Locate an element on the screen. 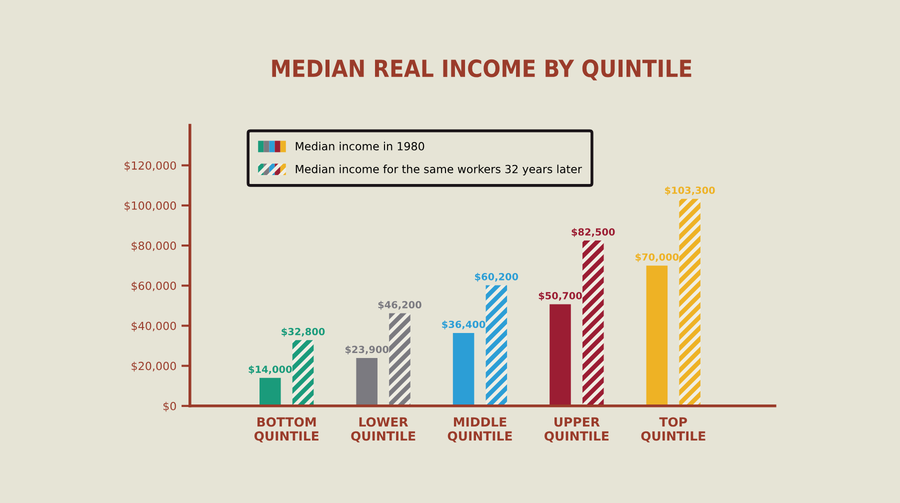 The height and width of the screenshot is (503, 900). y-tick-label: $100,000 is located at coordinates (150, 206).